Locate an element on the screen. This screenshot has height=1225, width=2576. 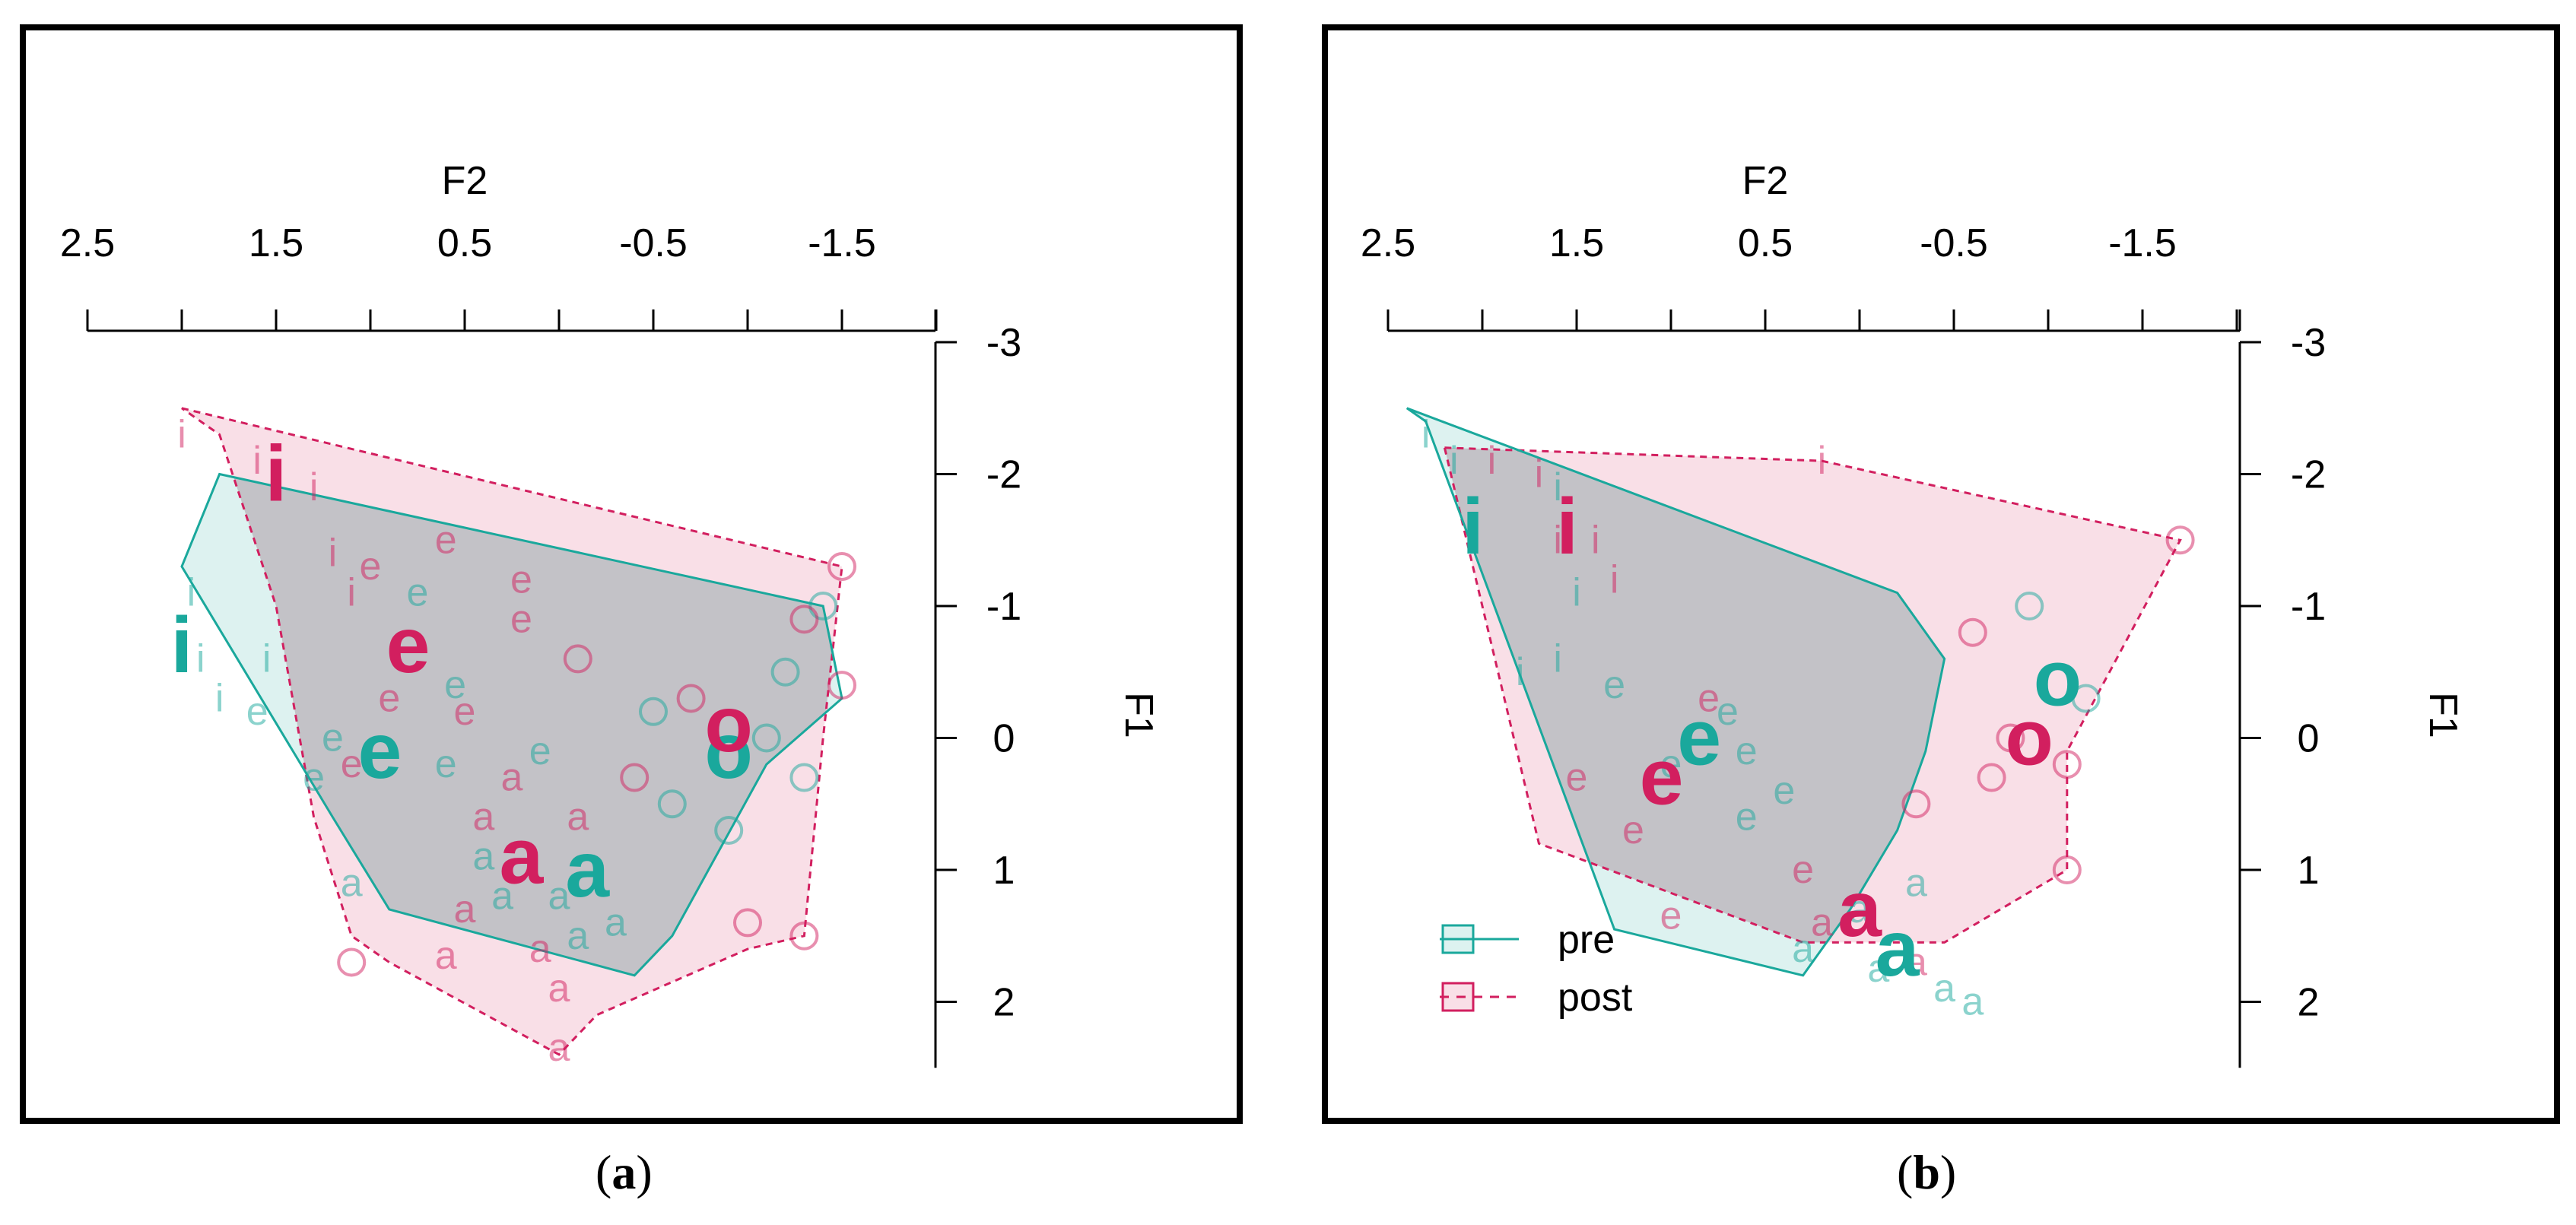
post-token-e-10-b: e is located at coordinates (1671, 916).